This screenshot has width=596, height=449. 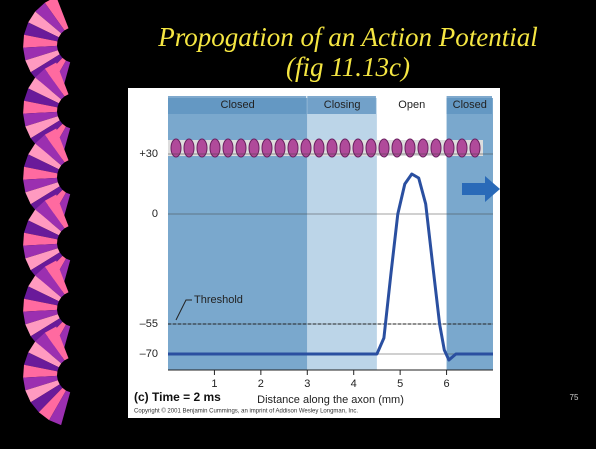 What do you see at coordinates (261, 384) in the screenshot?
I see `x-tick-label: 2` at bounding box center [261, 384].